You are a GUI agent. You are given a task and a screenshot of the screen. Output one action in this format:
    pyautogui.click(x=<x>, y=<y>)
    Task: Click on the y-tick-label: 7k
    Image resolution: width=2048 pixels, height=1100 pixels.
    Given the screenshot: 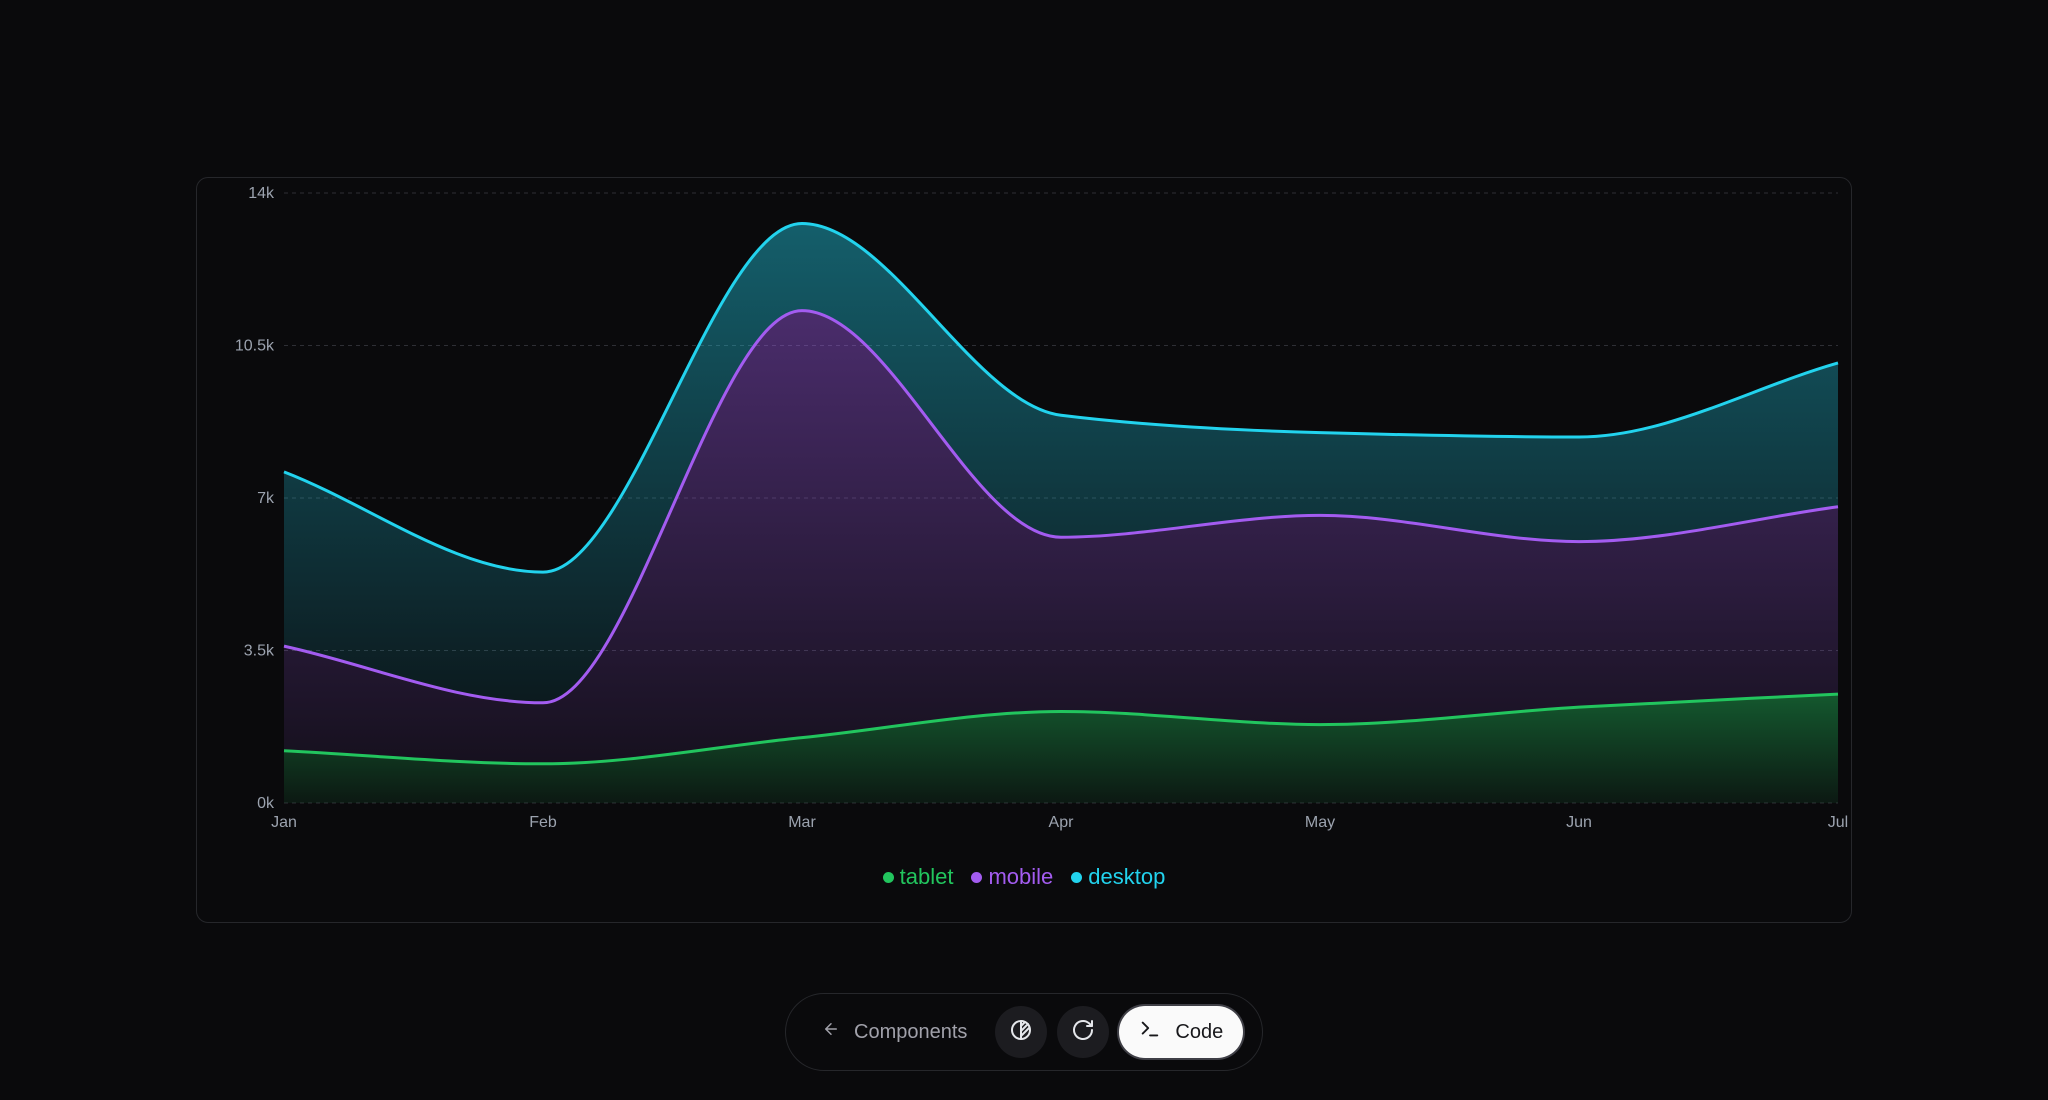 What is the action you would take?
    pyautogui.click(x=266, y=498)
    